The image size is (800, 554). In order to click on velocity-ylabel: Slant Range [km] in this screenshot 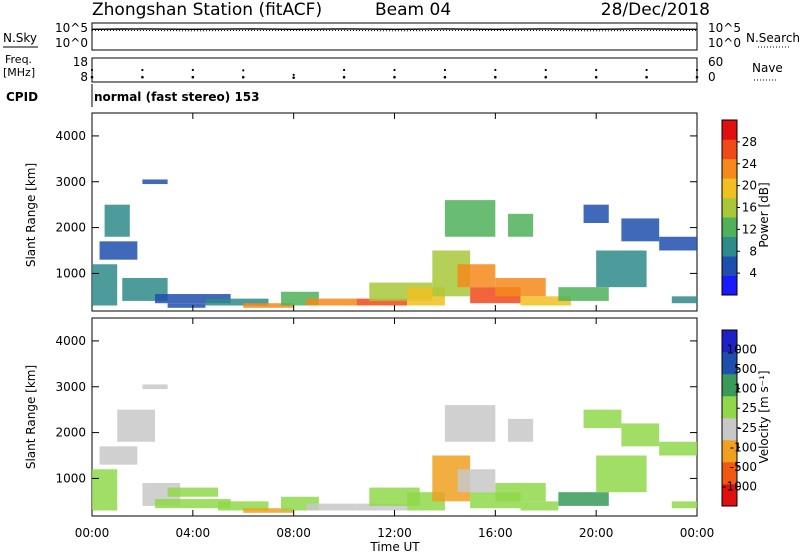, I will do `click(31, 417)`.